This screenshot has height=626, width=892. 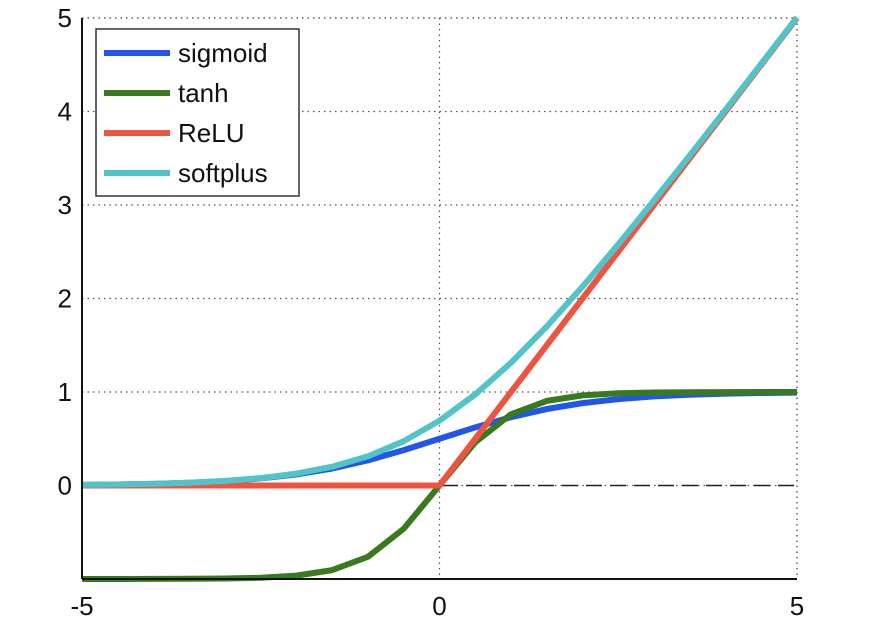 What do you see at coordinates (203, 93) in the screenshot?
I see `legend-label-tanh: tanh` at bounding box center [203, 93].